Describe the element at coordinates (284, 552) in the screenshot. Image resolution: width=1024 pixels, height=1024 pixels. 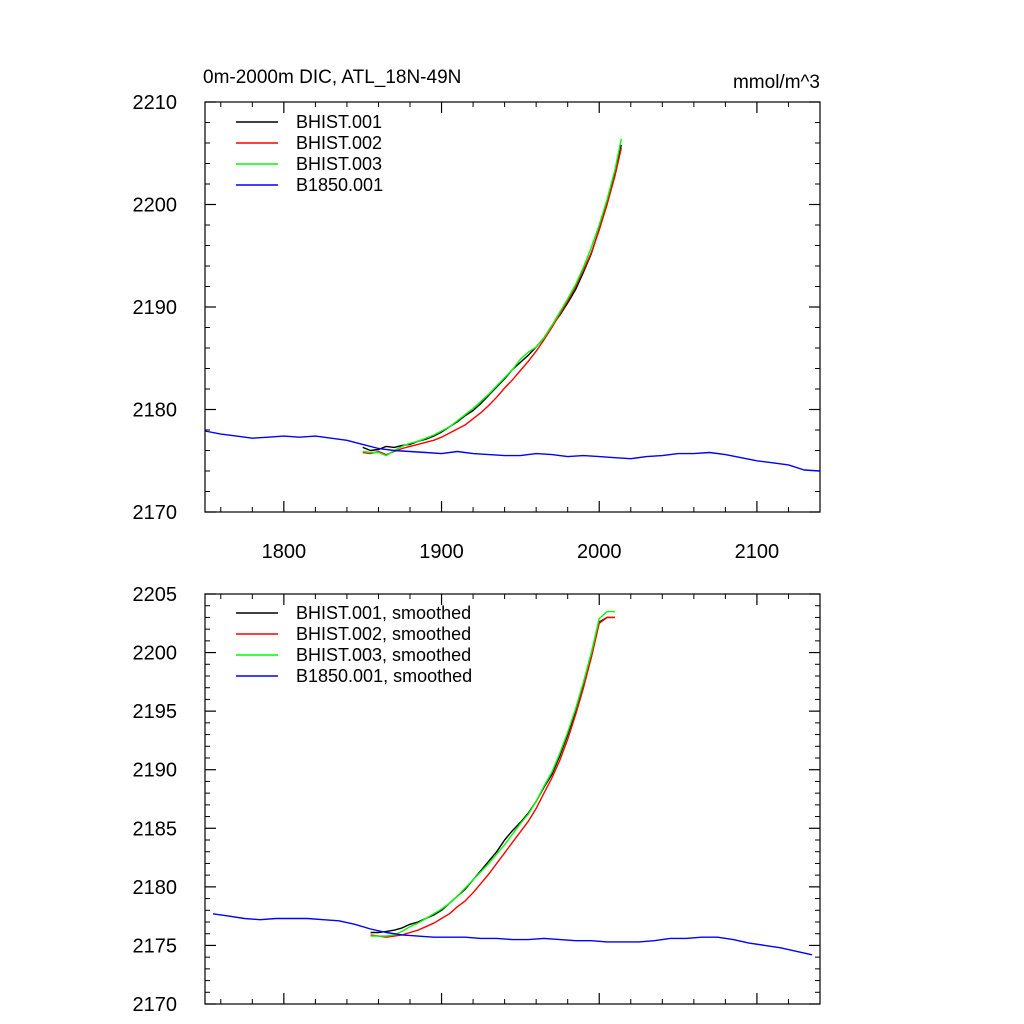
I see `x-tick-label: 1800` at that location.